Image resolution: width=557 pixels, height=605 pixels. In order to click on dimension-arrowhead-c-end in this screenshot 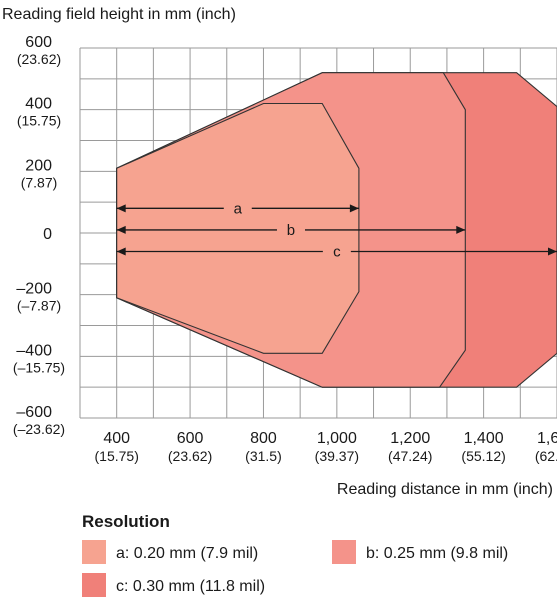, I will do `click(552, 251)`.